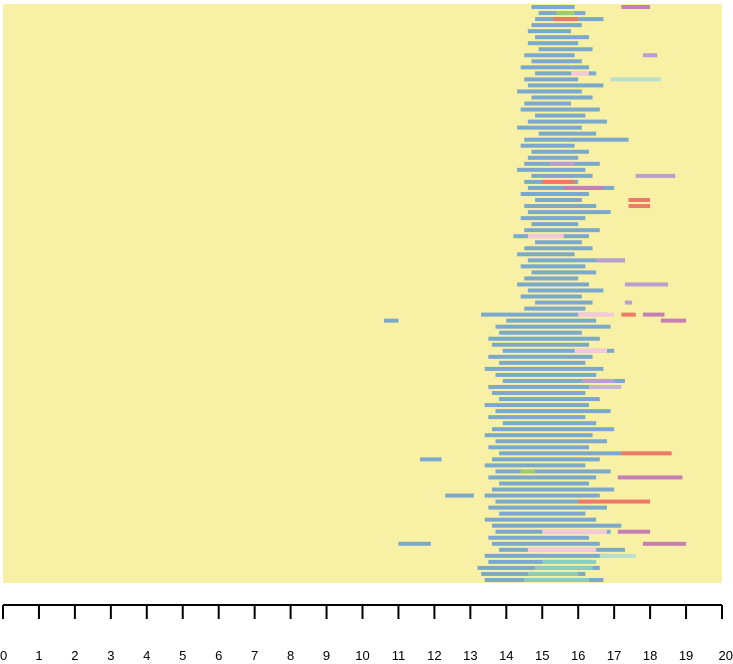 Image resolution: width=733 pixels, height=664 pixels. I want to click on x-tick-label: 2, so click(74, 655).